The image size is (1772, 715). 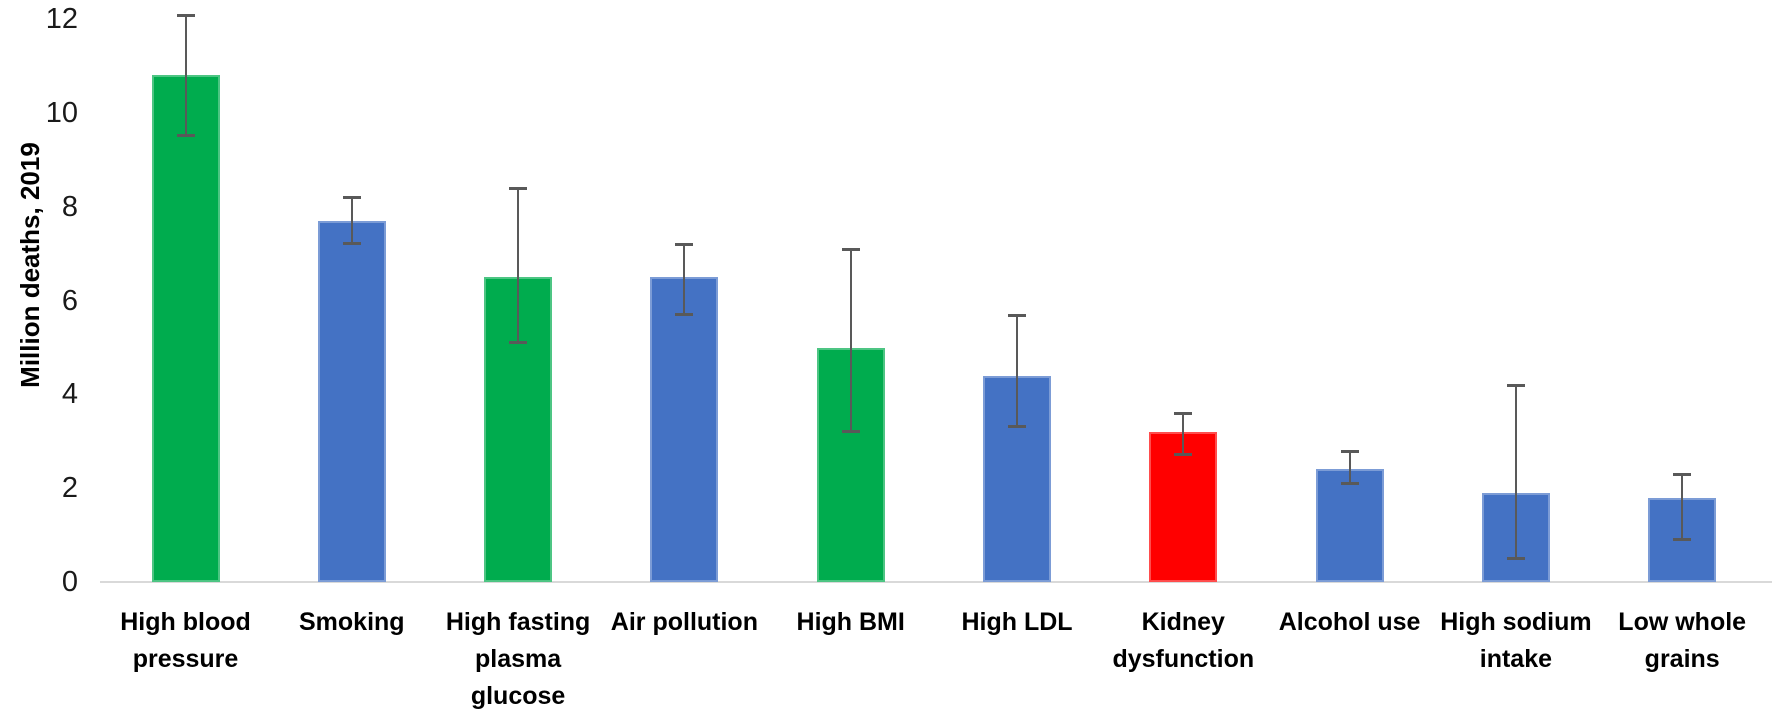 I want to click on x-axis-label-alcohol-use: Alcohol use, so click(x=1350, y=622).